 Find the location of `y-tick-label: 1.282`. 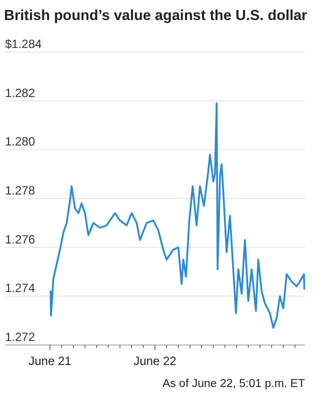

y-tick-label: 1.282 is located at coordinates (20, 93).